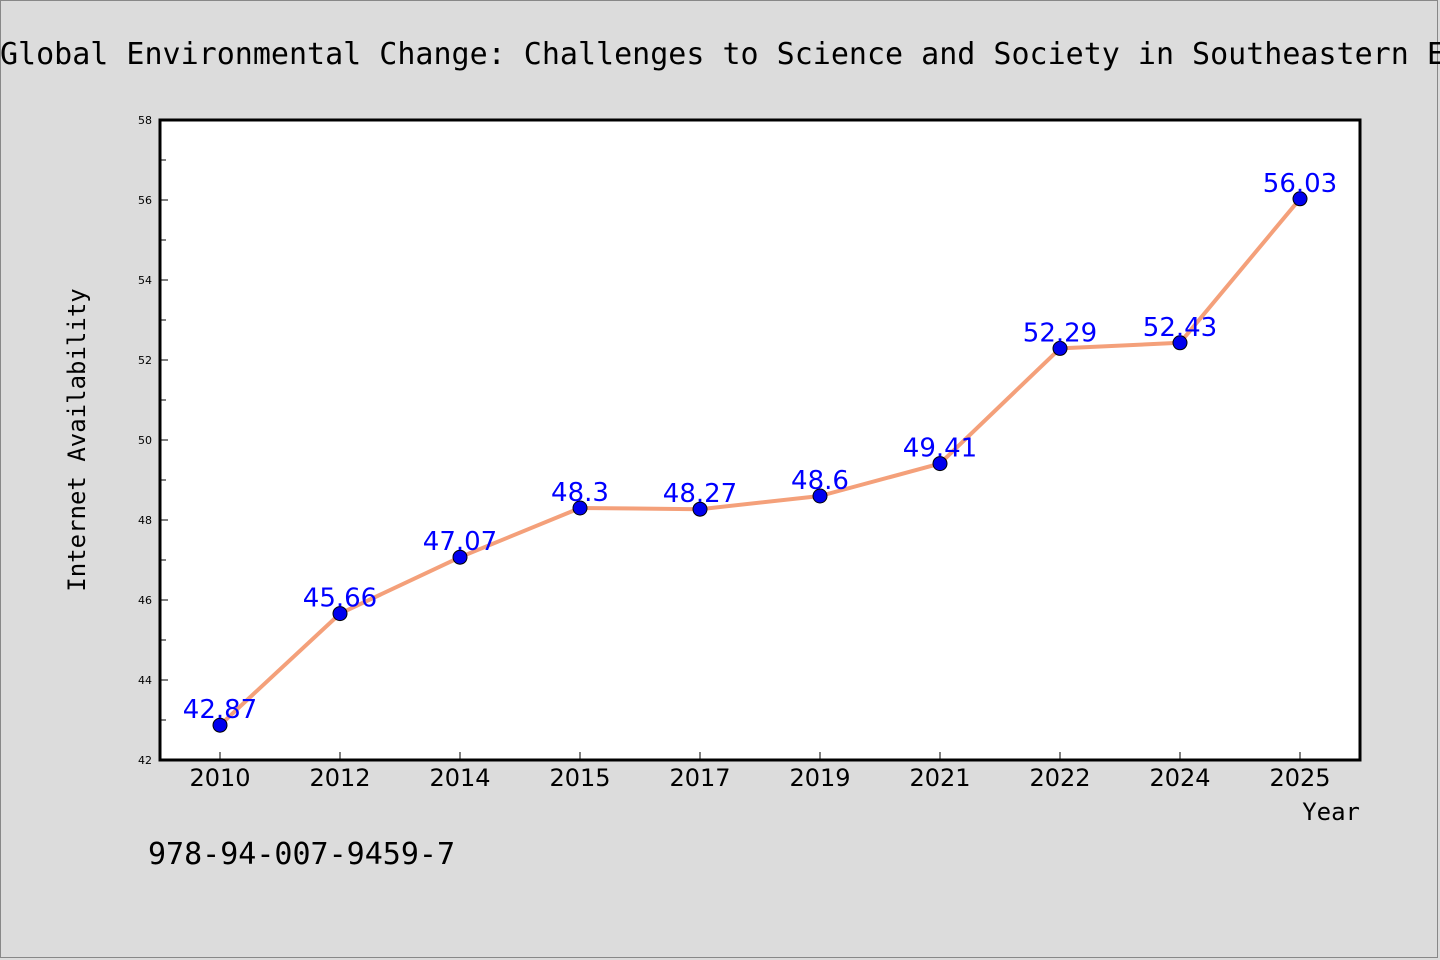 The image size is (1440, 960). Describe the element at coordinates (939, 778) in the screenshot. I see `x-tick-label: 2021` at that location.